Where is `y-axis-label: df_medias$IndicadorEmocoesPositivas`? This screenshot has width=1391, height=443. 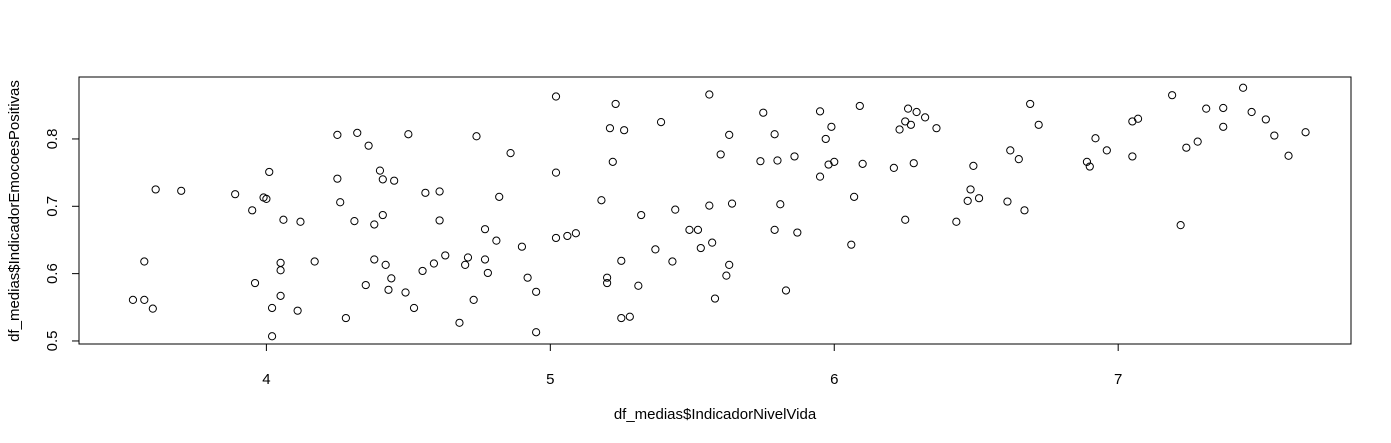 y-axis-label: df_medias$IndicadorEmocoesPositivas is located at coordinates (14, 211).